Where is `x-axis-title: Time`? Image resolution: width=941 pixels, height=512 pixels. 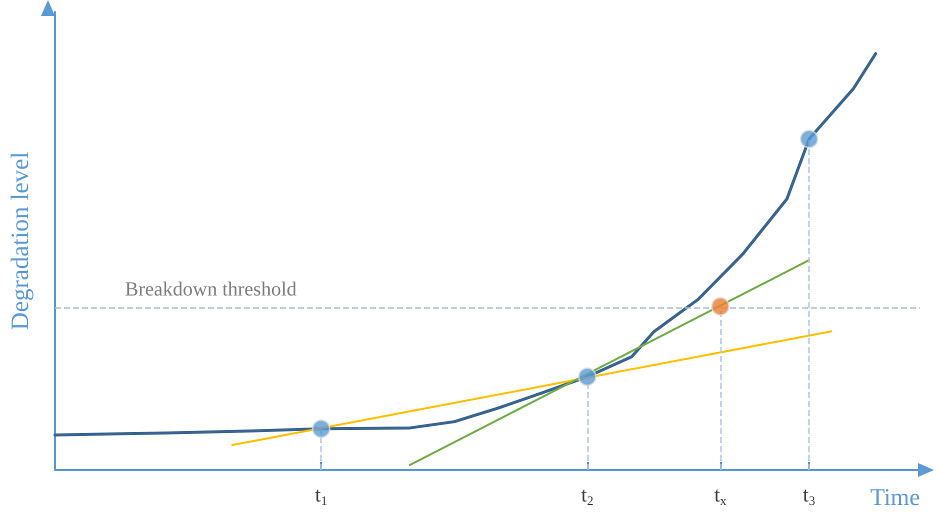 x-axis-title: Time is located at coordinates (895, 498).